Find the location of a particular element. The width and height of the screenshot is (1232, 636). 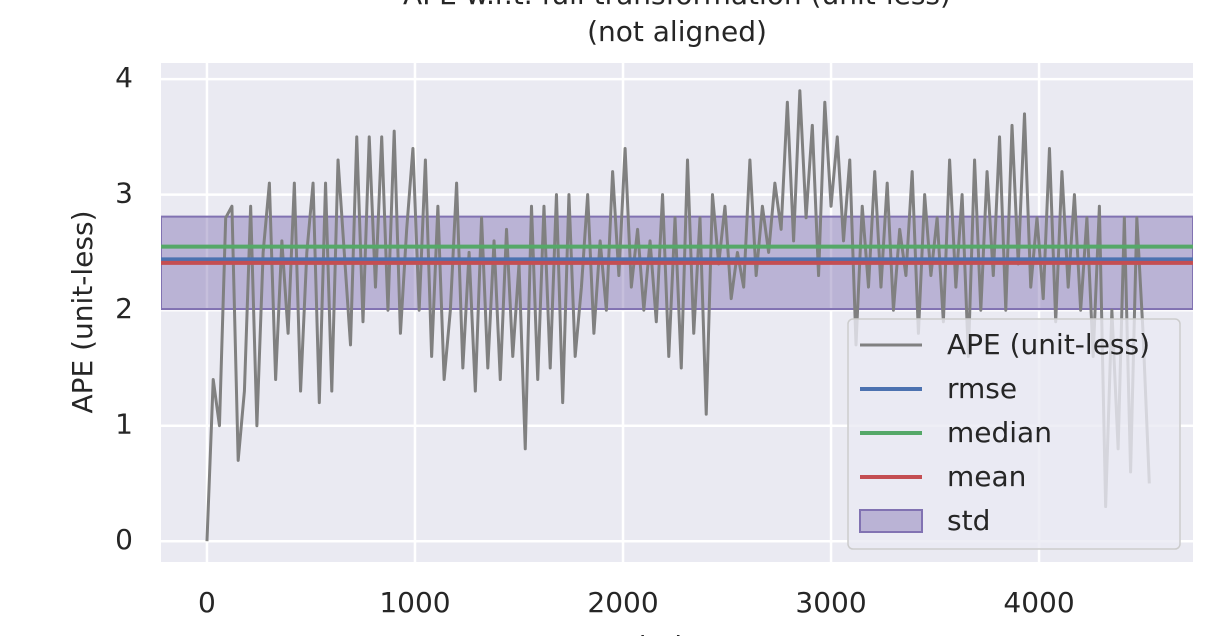

legend-box is located at coordinates (1014, 434).